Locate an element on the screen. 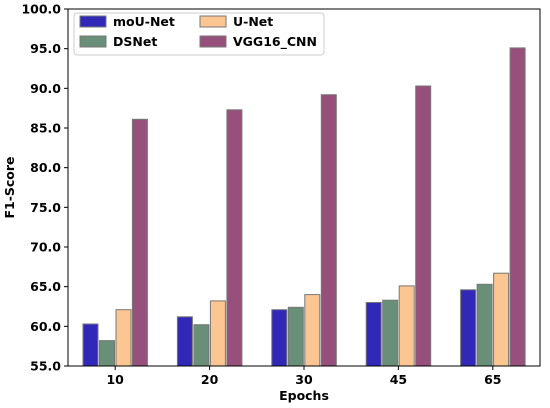  legend-frame is located at coordinates (199, 34).